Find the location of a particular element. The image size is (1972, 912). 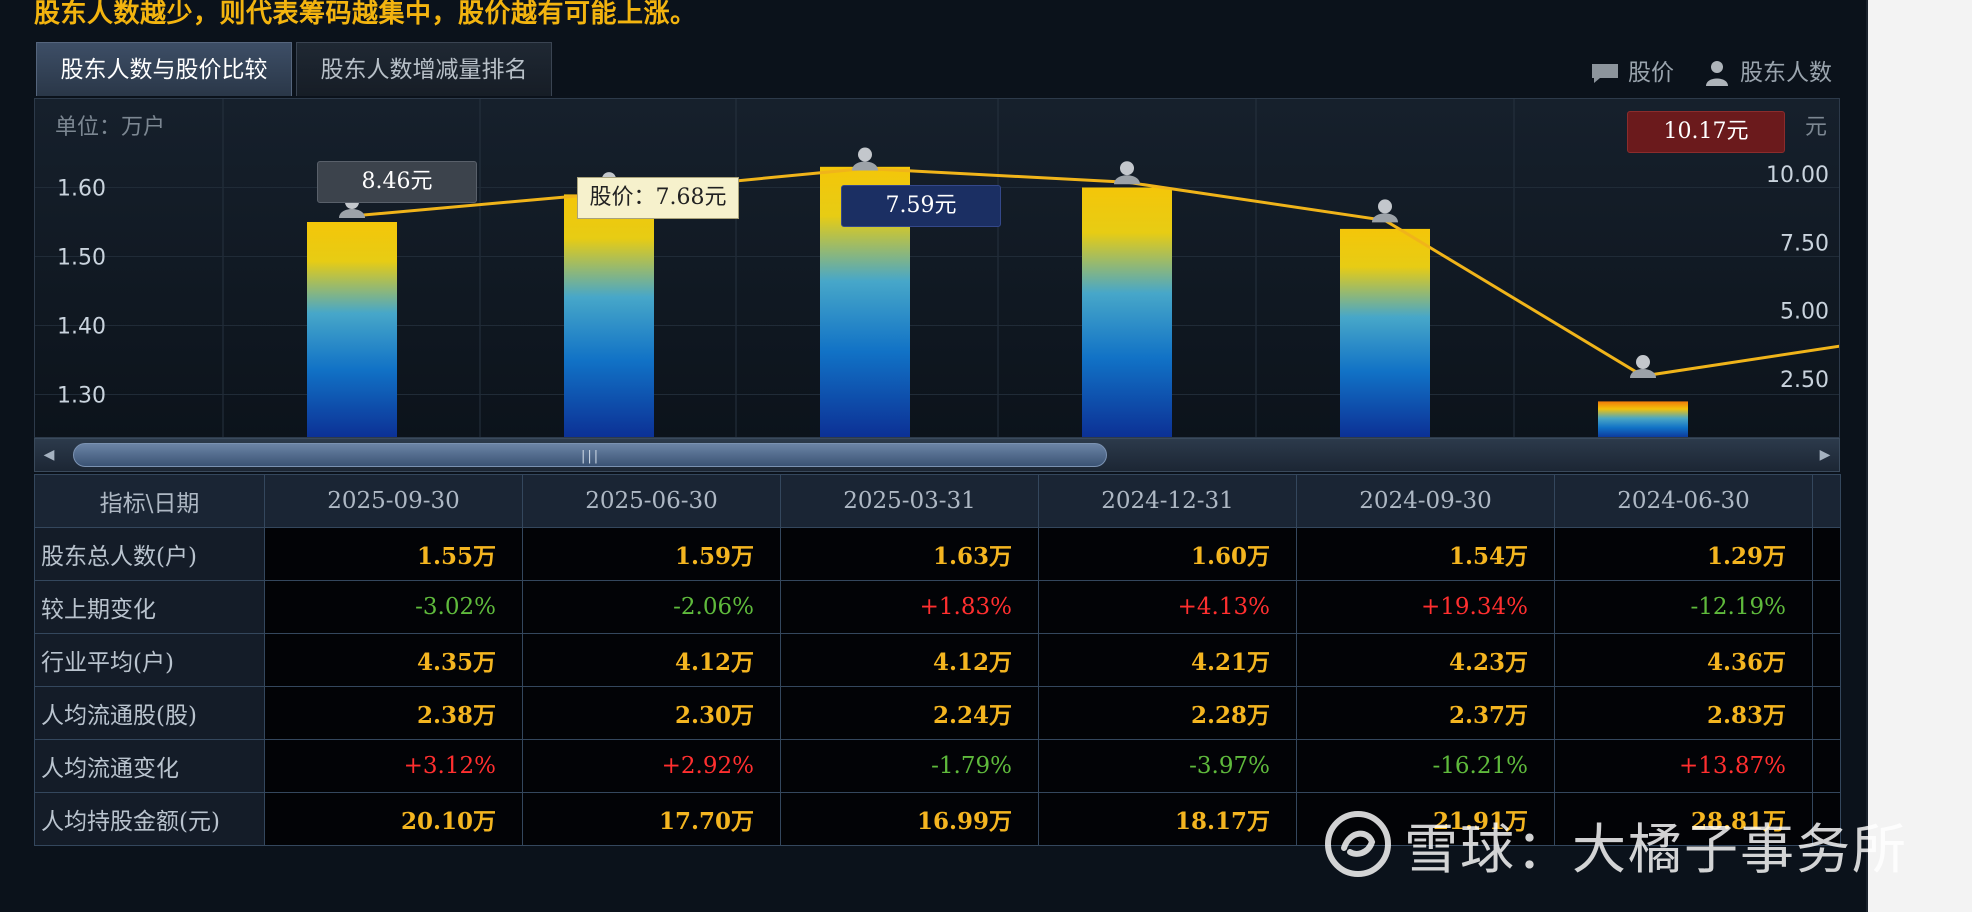

row-label: 较上期变化 is located at coordinates (149, 607).